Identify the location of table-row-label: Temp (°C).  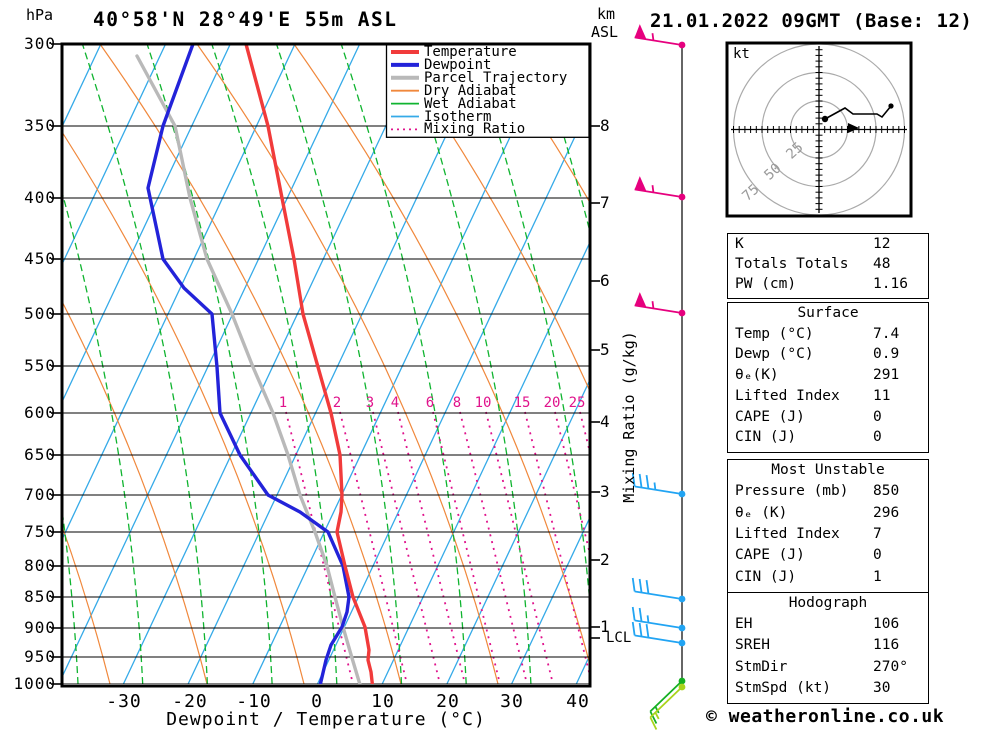
(774, 333).